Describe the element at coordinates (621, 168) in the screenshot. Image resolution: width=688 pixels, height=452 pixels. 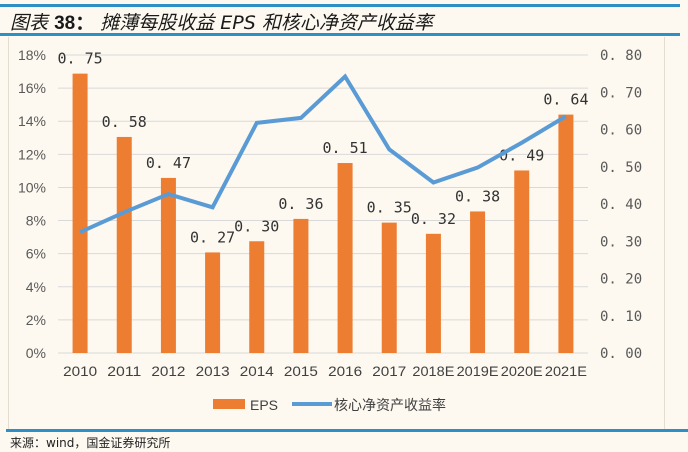
I see `right-tick-label: 0. 50` at that location.